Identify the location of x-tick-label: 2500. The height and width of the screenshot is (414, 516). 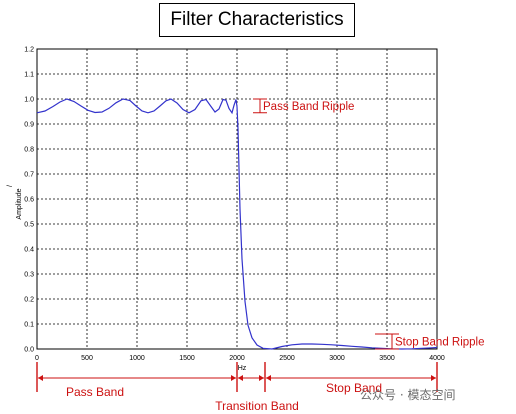
(287, 358).